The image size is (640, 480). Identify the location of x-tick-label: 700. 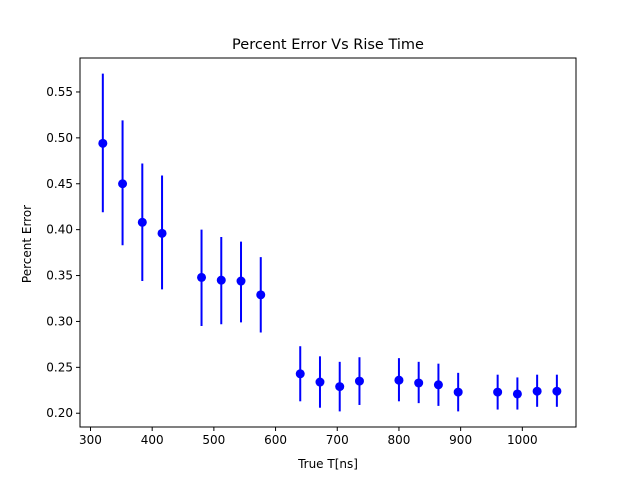
(337, 440).